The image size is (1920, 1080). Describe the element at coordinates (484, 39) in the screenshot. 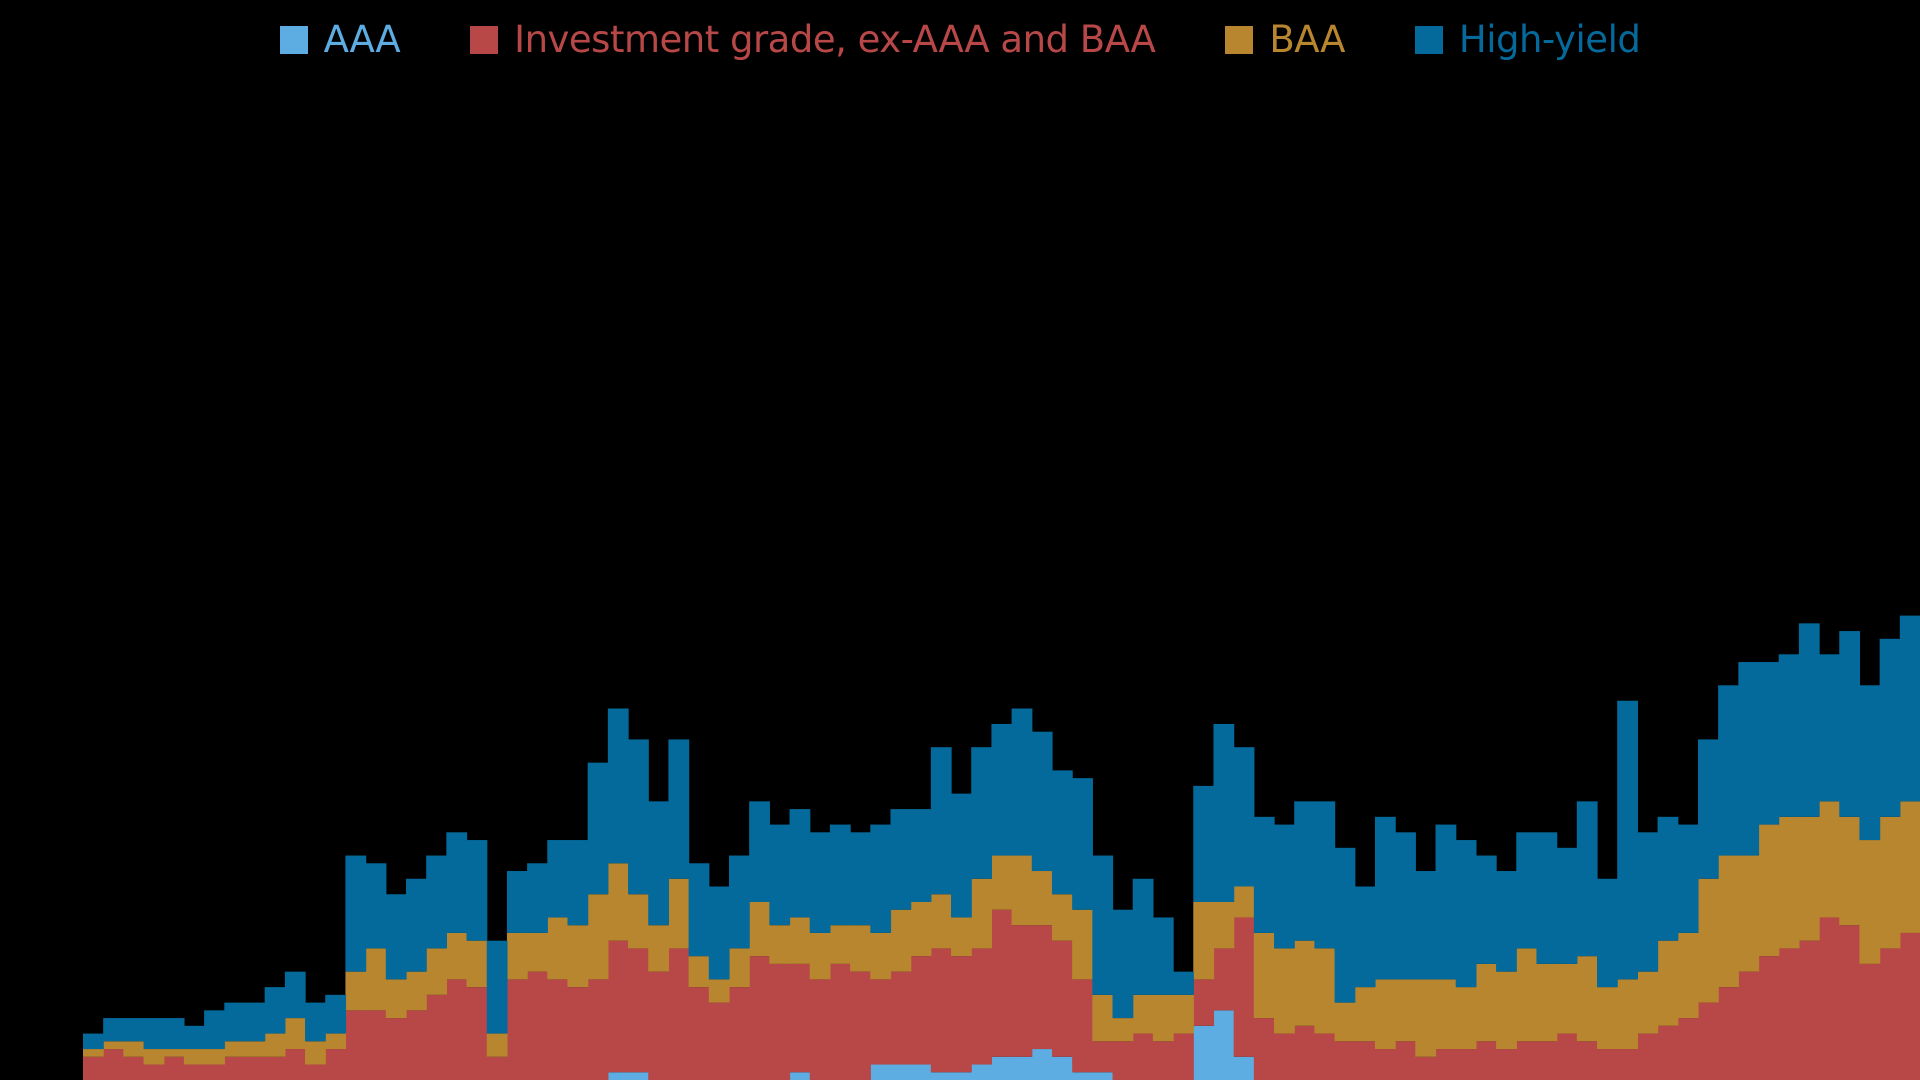

I see `legend-swatch-investment-grade` at that location.